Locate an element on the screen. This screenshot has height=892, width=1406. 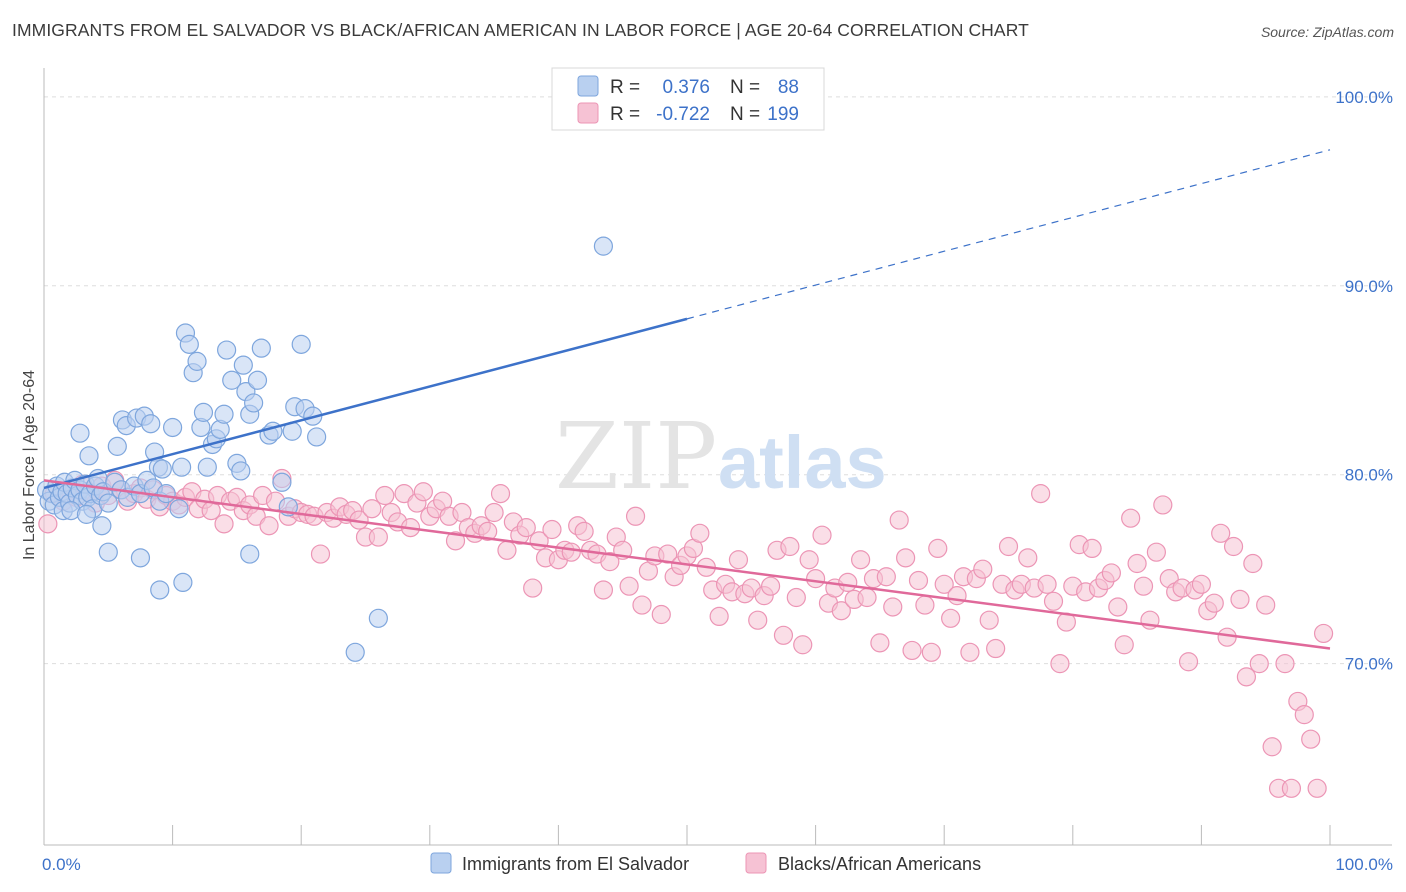
bottom-legend-label-pink: Blacks/African Americans is located at coordinates (879, 864).